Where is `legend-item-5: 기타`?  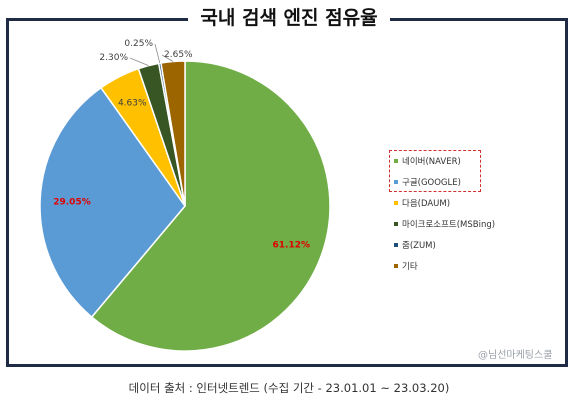 legend-item-5: 기타 is located at coordinates (478, 265).